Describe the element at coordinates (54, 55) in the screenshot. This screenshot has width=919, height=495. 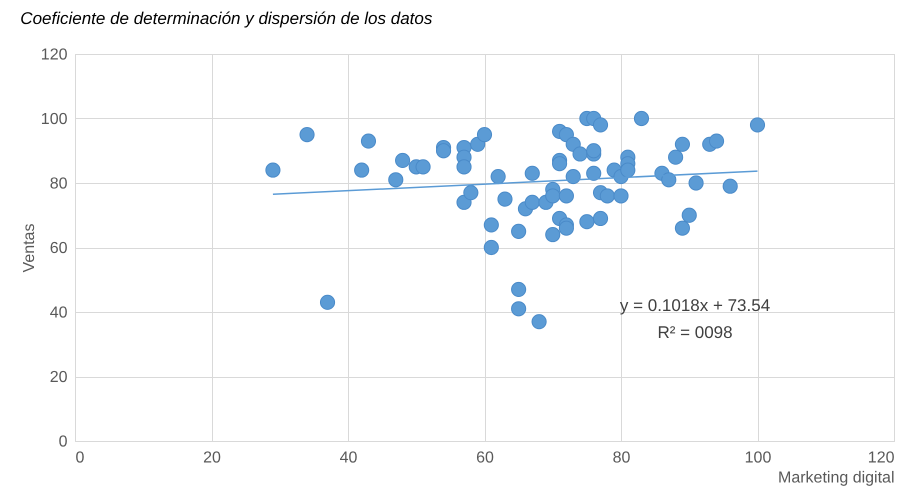
I see `y-tick-label: 120` at that location.